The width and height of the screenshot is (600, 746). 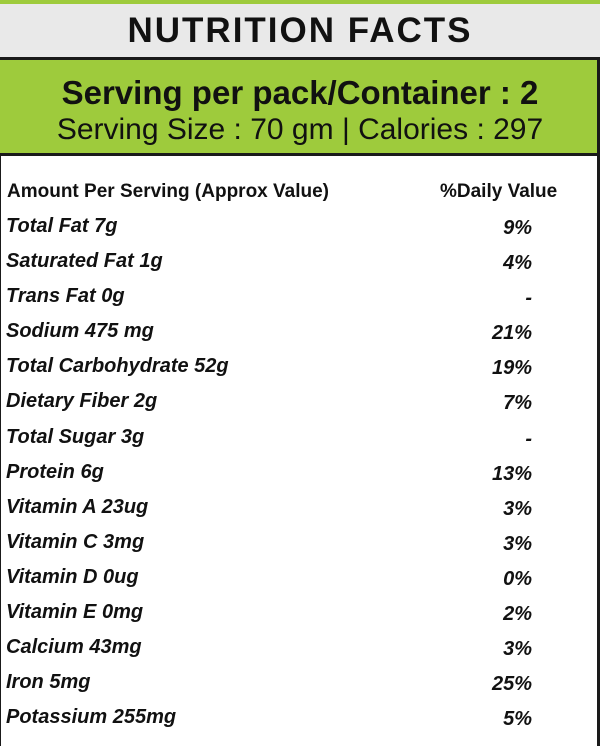 I want to click on right-border-rule, so click(x=598, y=403).